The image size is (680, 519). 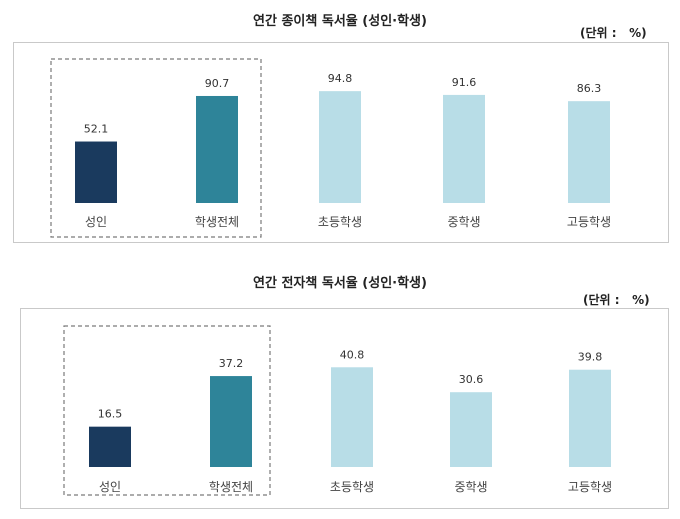 What do you see at coordinates (613, 33) in the screenshot?
I see `chart-1-unit: (단위 : %)` at bounding box center [613, 33].